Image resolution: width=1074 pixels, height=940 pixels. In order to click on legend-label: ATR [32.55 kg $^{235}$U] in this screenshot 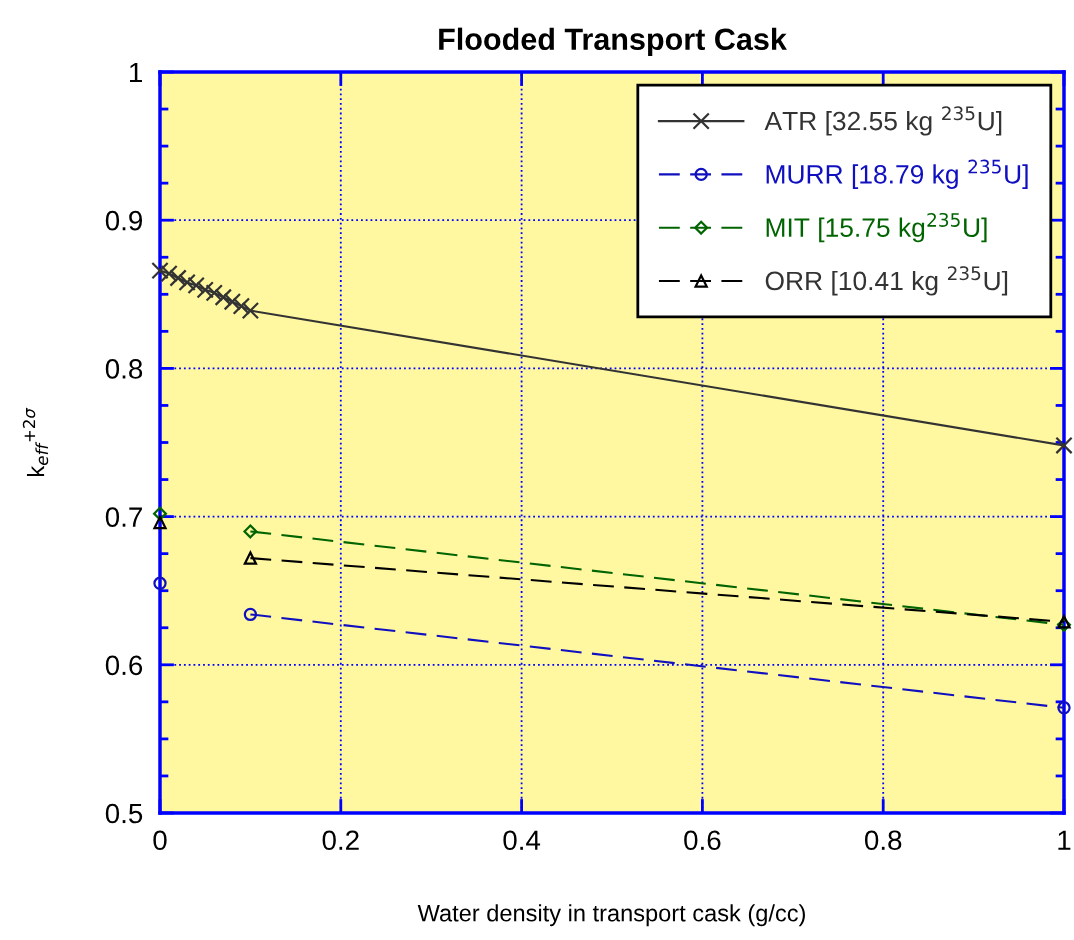, I will do `click(883, 121)`.